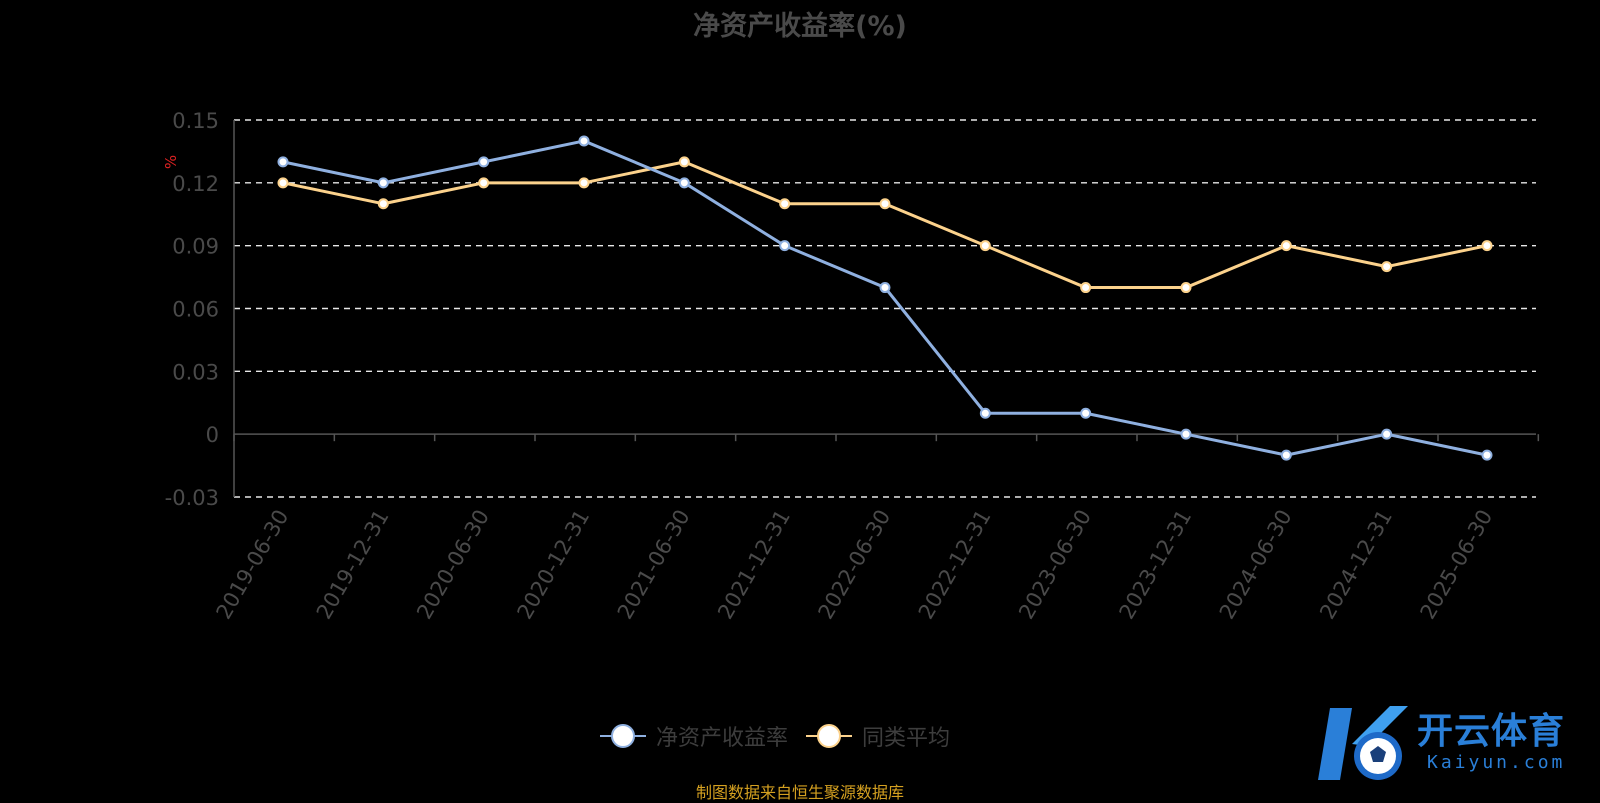  What do you see at coordinates (1256, 565) in the screenshot?
I see `x-tick-label: 2024-06-30` at bounding box center [1256, 565].